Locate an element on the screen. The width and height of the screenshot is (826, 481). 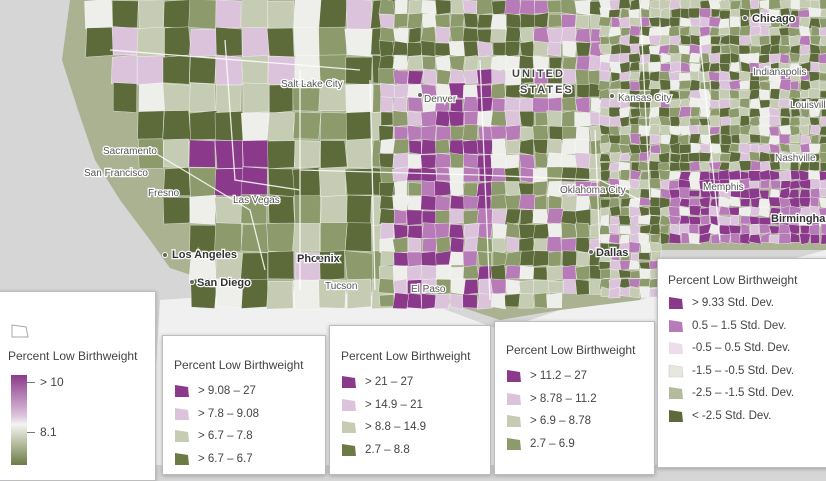
swatch-neutral is located at coordinates (676, 371).